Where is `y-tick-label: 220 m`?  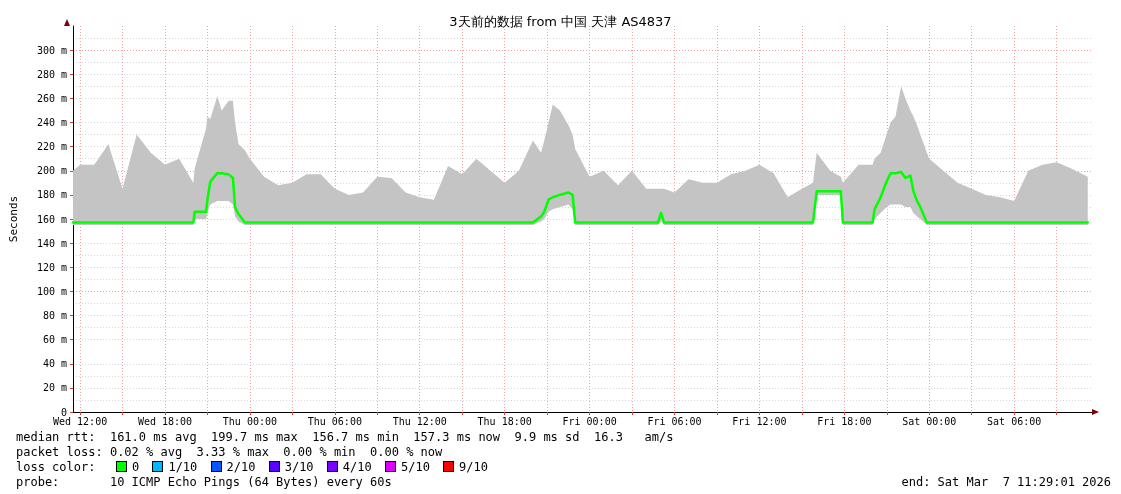 y-tick-label: 220 m is located at coordinates (51, 147).